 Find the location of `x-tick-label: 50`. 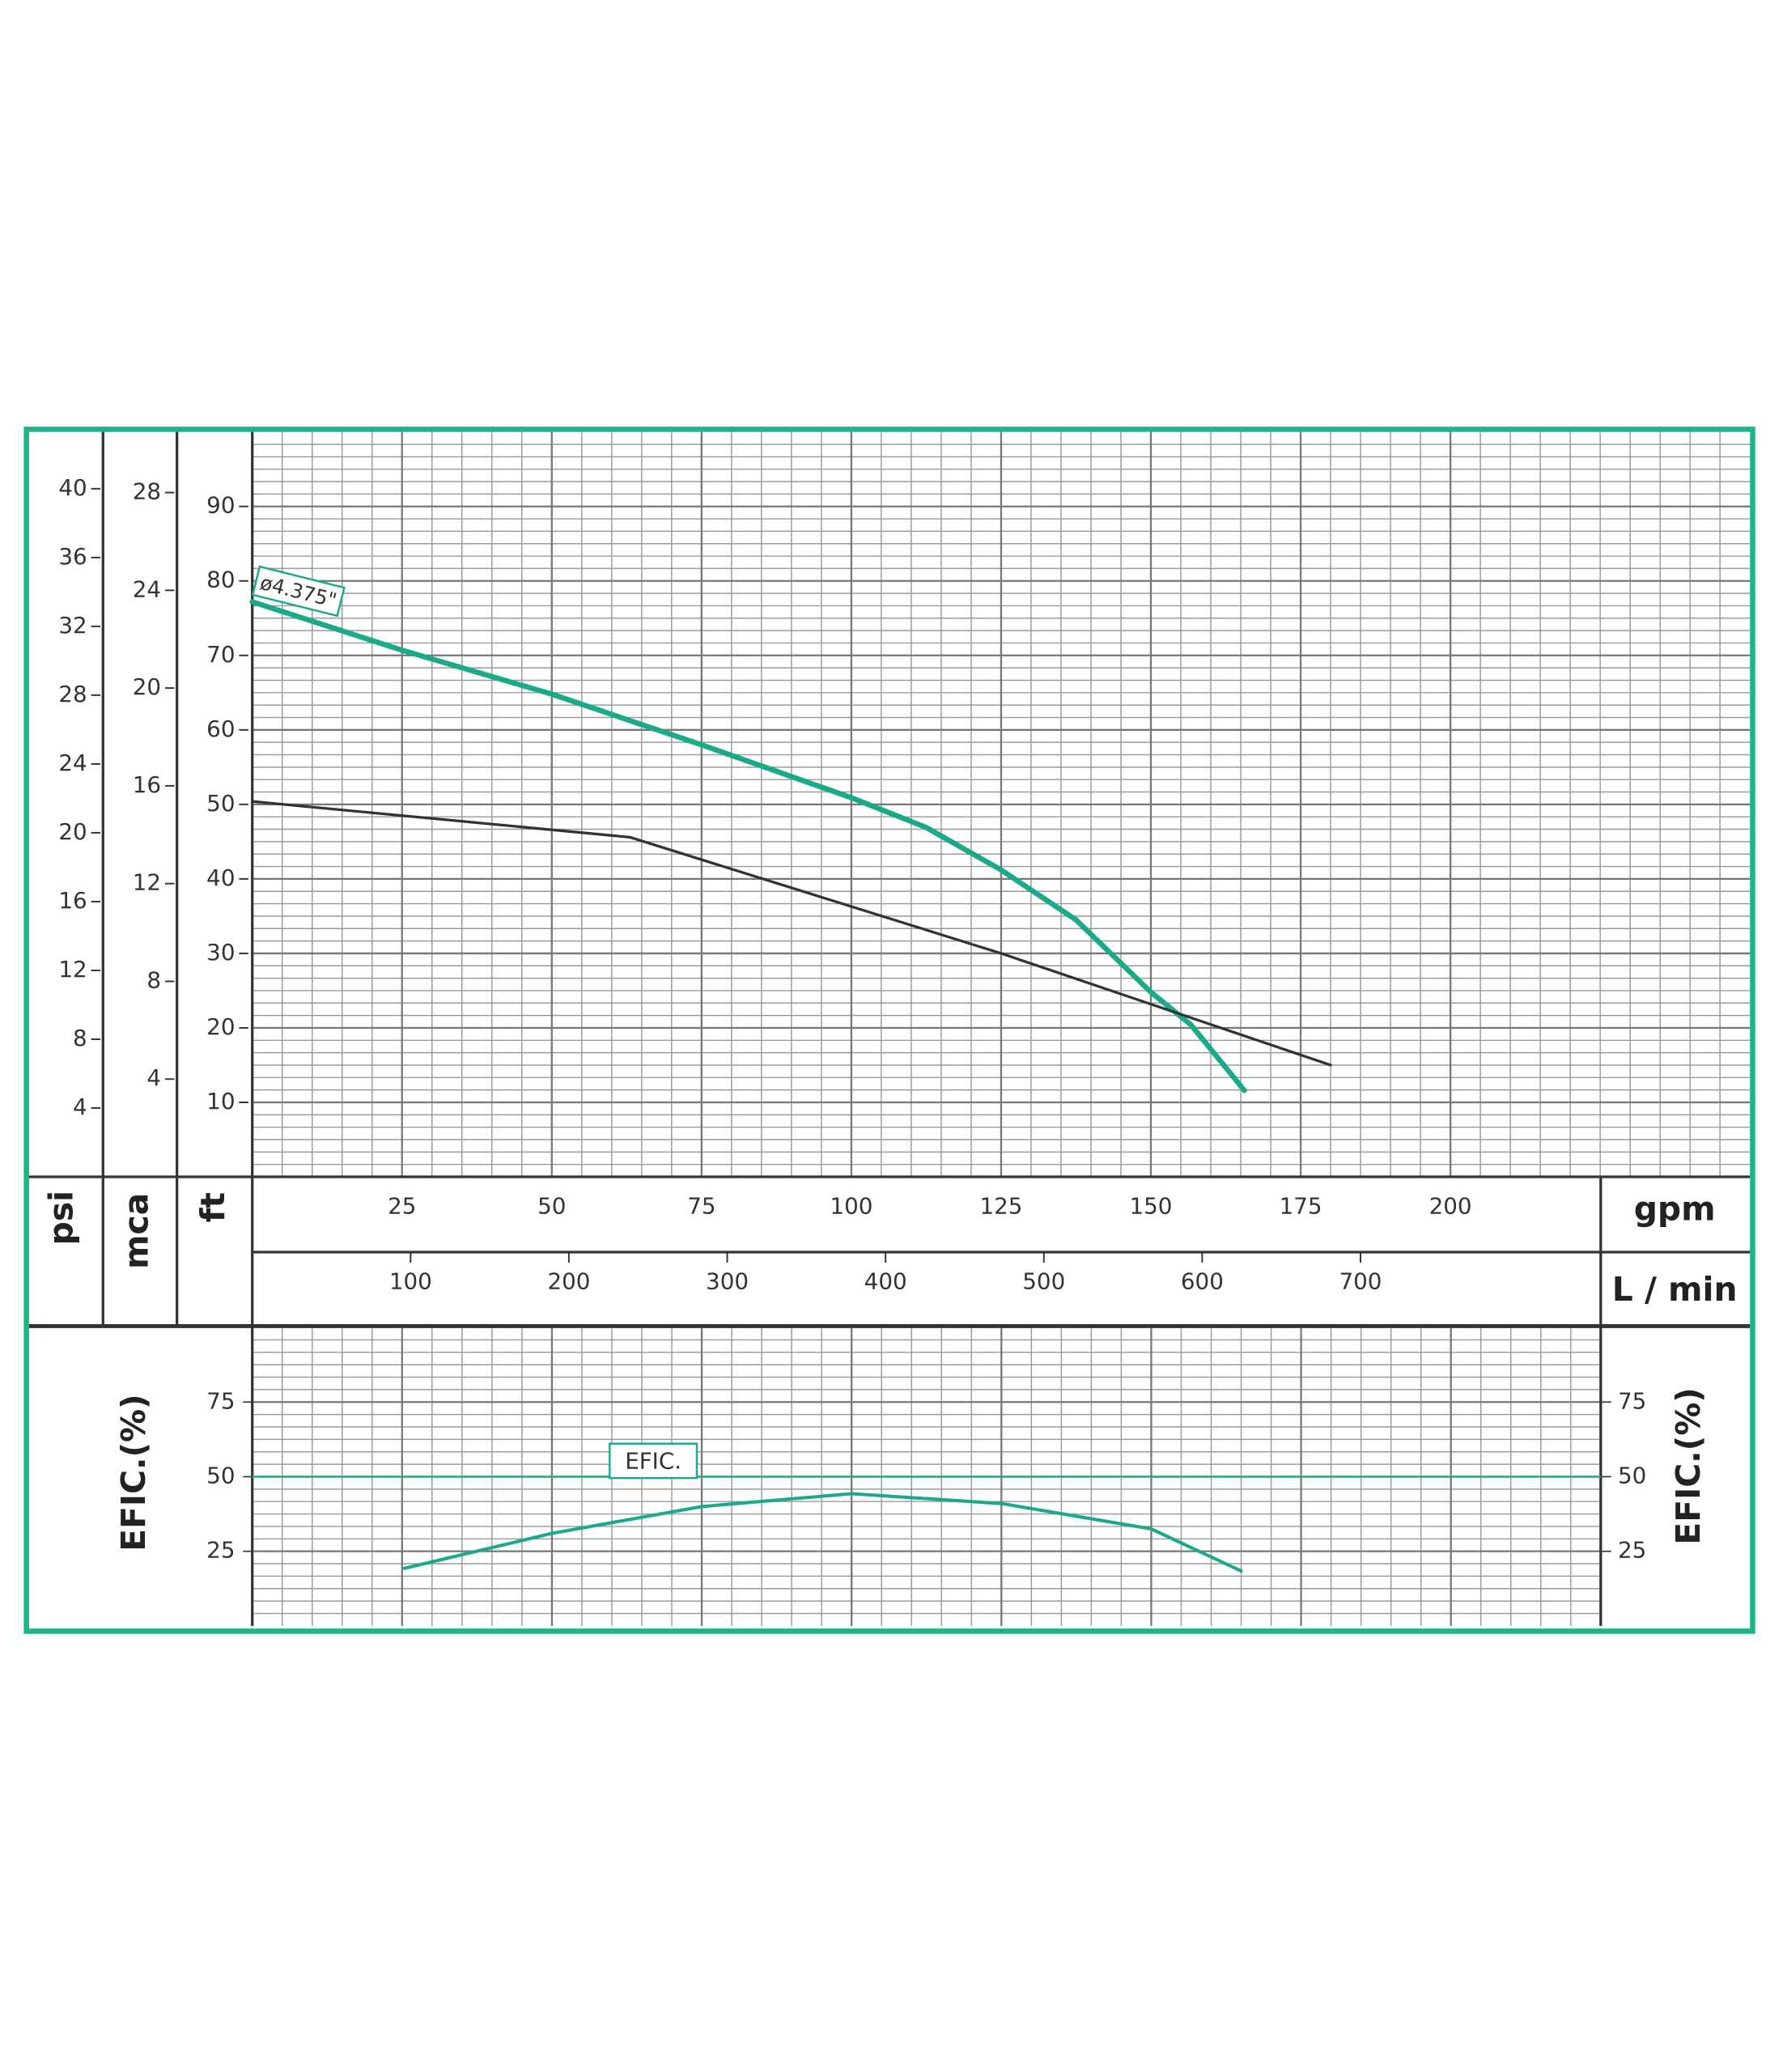

x-tick-label: 50 is located at coordinates (551, 1206).